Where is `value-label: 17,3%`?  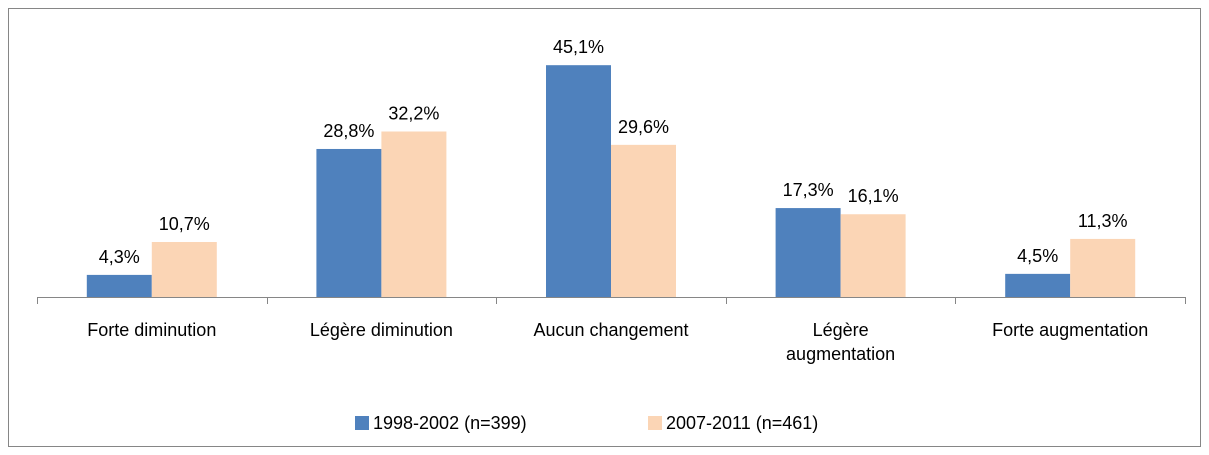 value-label: 17,3% is located at coordinates (808, 190).